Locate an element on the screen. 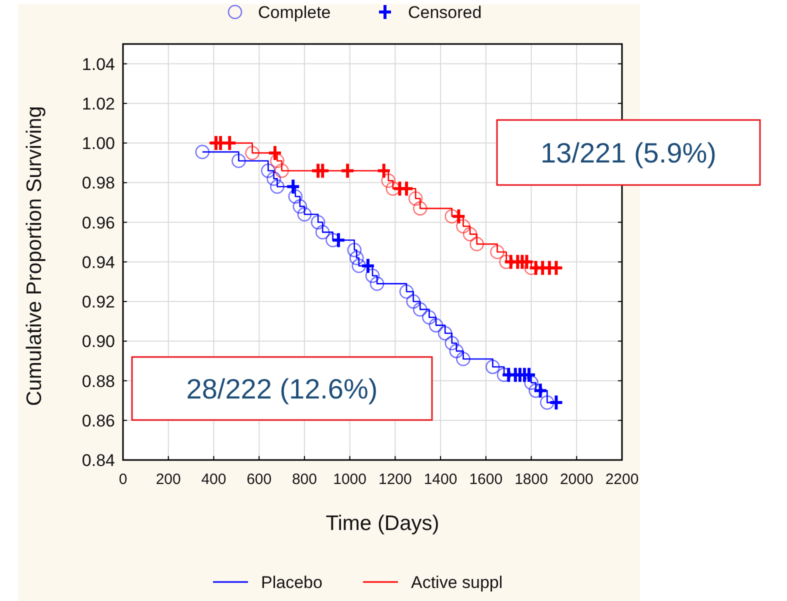  y-tick-label: 1.00 is located at coordinates (98, 144).